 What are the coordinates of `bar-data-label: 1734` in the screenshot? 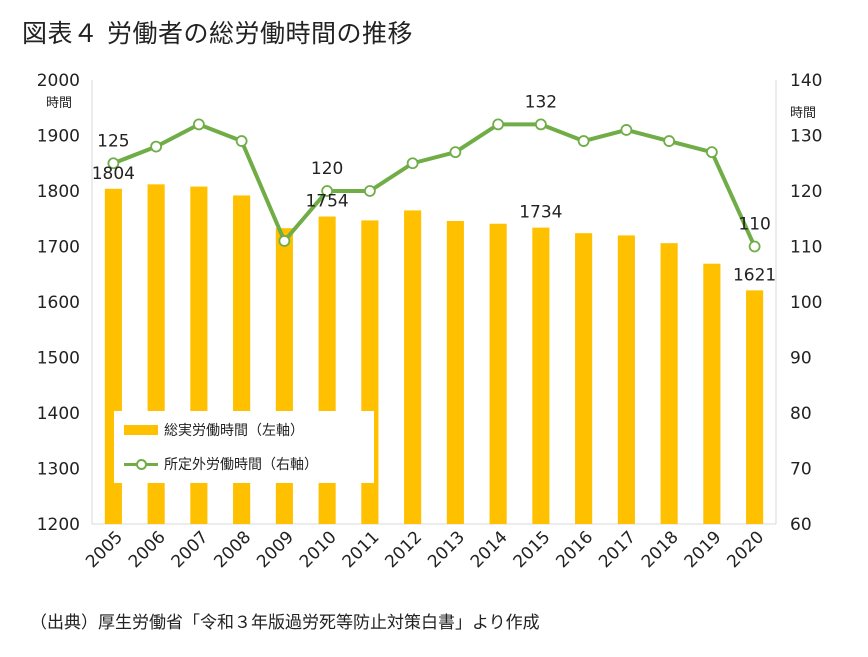 It's located at (540, 213).